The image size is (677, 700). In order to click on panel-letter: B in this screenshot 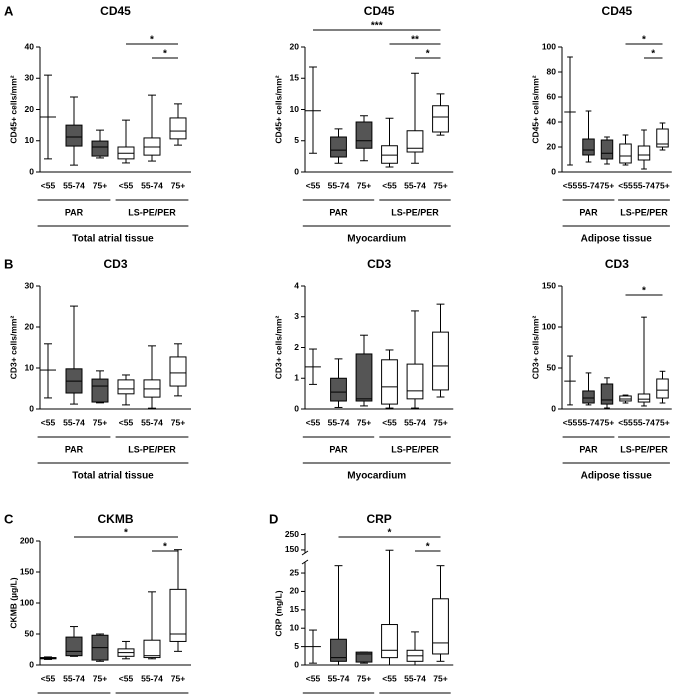, I will do `click(8, 263)`.